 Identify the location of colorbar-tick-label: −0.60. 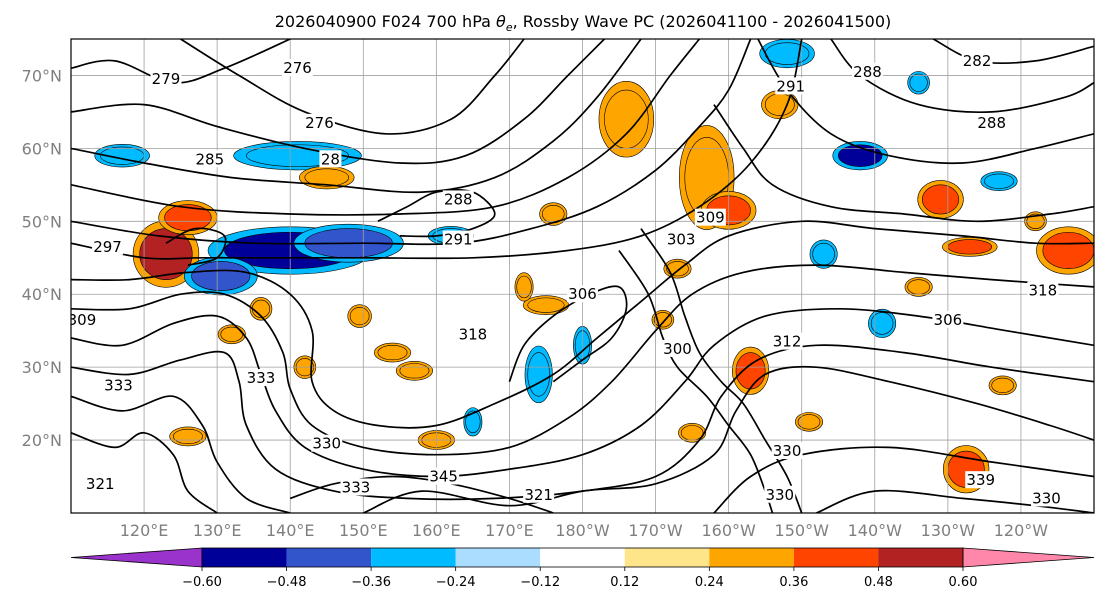
(202, 582).